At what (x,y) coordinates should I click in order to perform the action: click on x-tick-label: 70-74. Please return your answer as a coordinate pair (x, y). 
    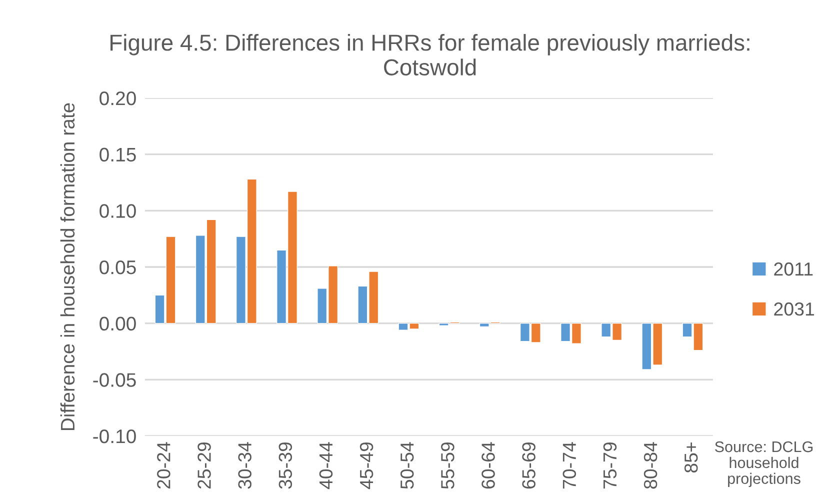
    Looking at the image, I should click on (569, 465).